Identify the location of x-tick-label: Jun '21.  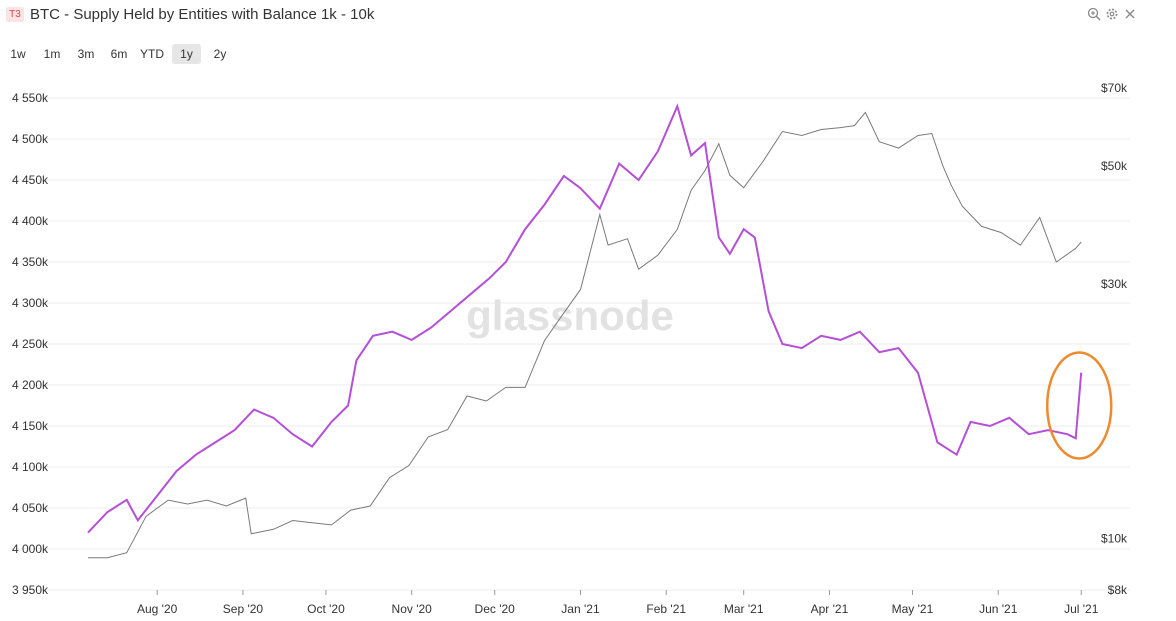
(998, 609).